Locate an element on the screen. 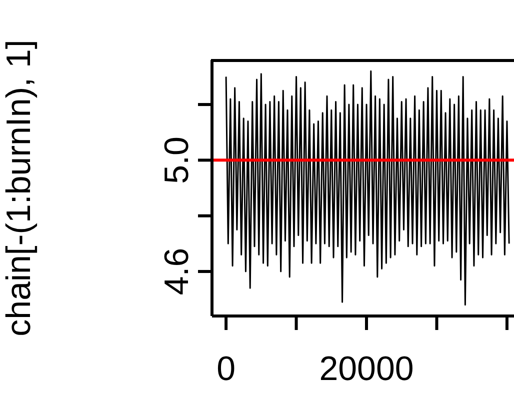 The width and height of the screenshot is (514, 410). y-axis-title: chain[-(1:burnIn), 1] is located at coordinates (19, 188).